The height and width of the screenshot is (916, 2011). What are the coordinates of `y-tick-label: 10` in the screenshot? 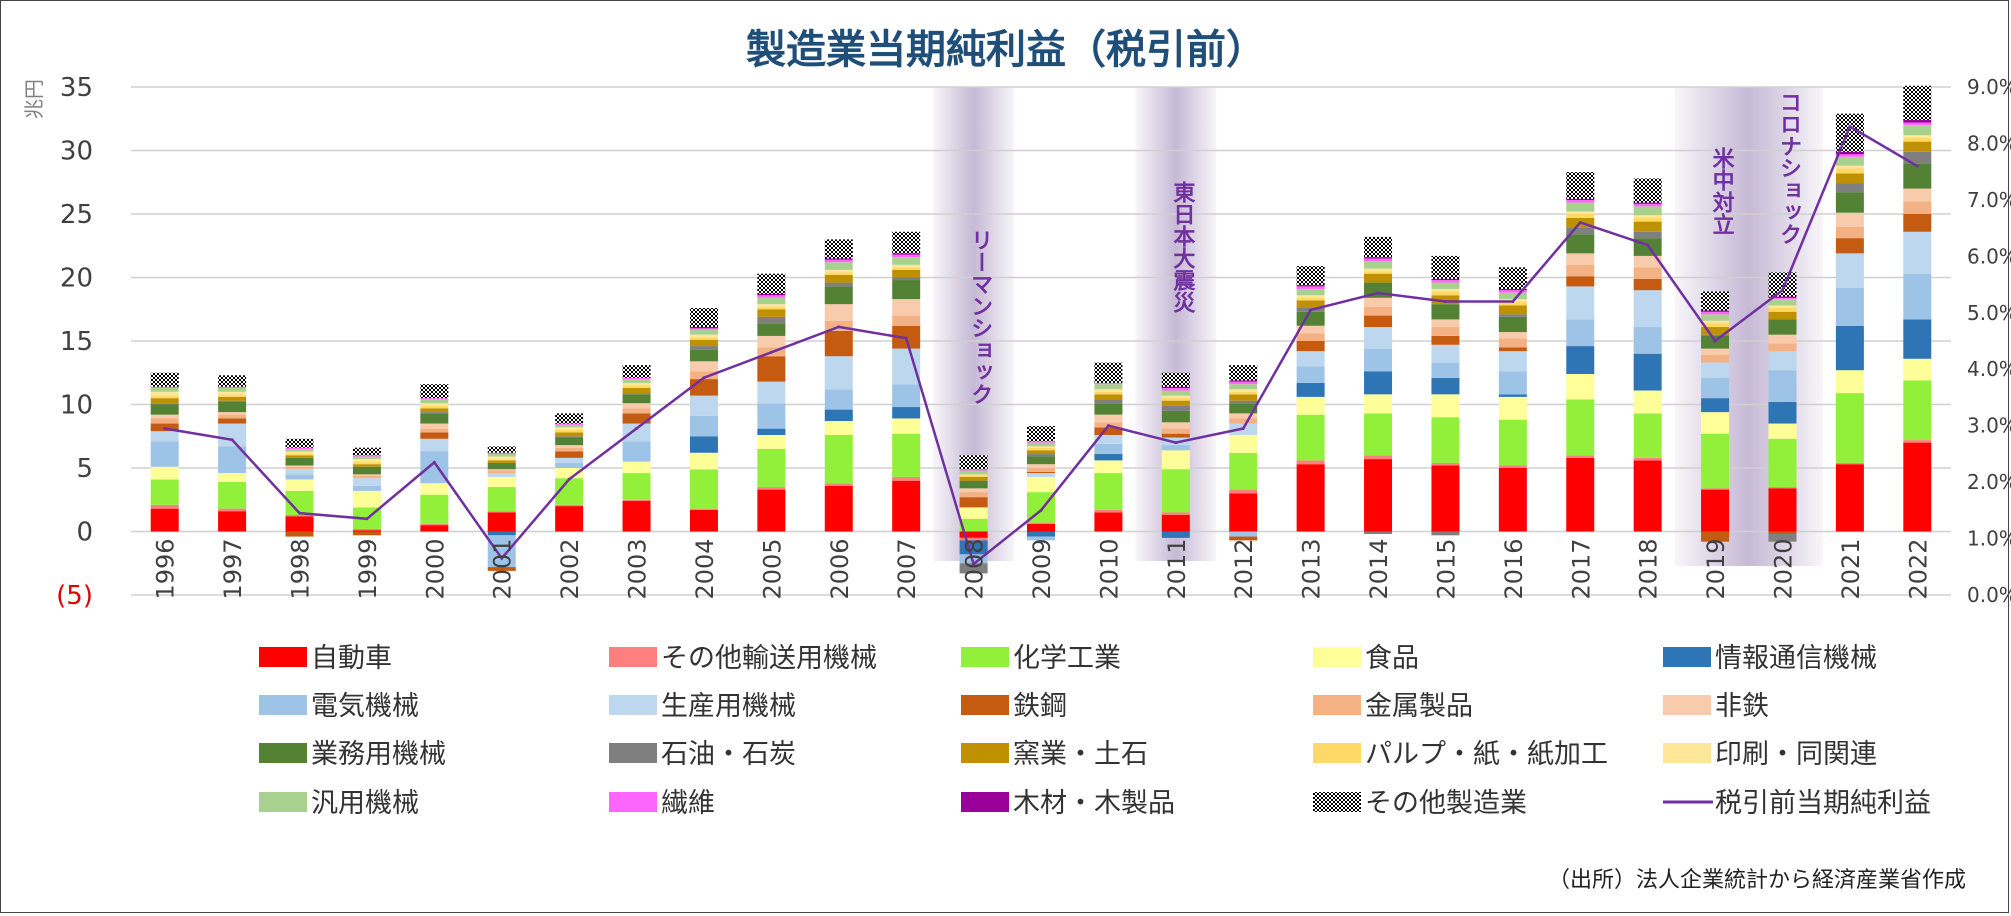 It's located at (76, 406).